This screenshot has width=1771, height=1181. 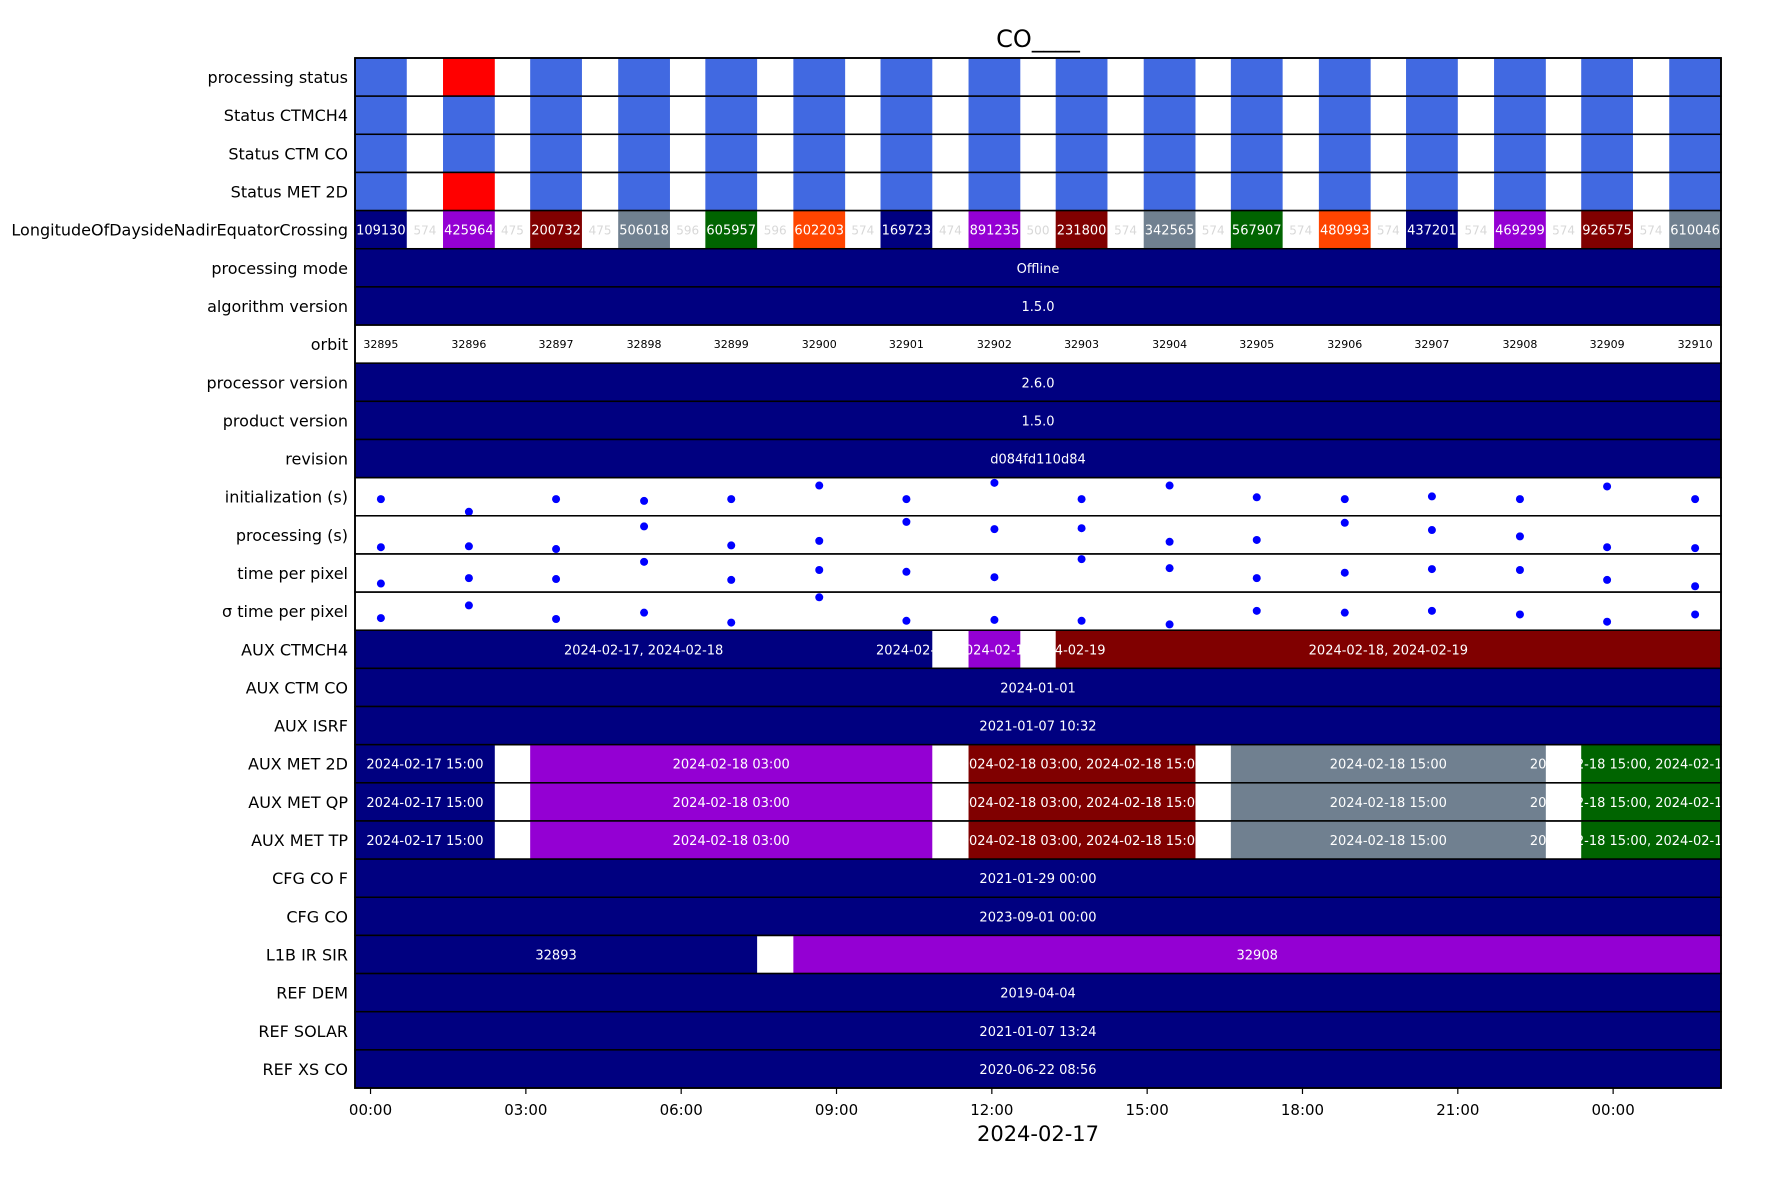 What do you see at coordinates (1520, 231) in the screenshot?
I see `orbit-value-label: 469299` at bounding box center [1520, 231].